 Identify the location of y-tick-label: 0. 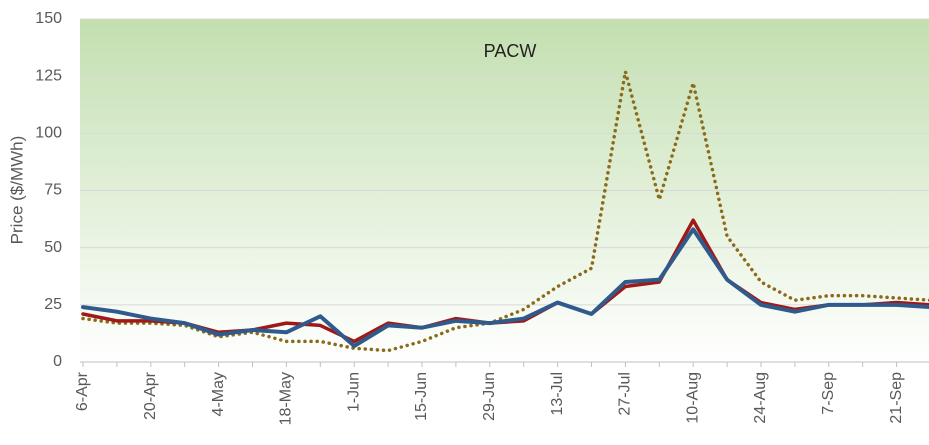
(57, 361).